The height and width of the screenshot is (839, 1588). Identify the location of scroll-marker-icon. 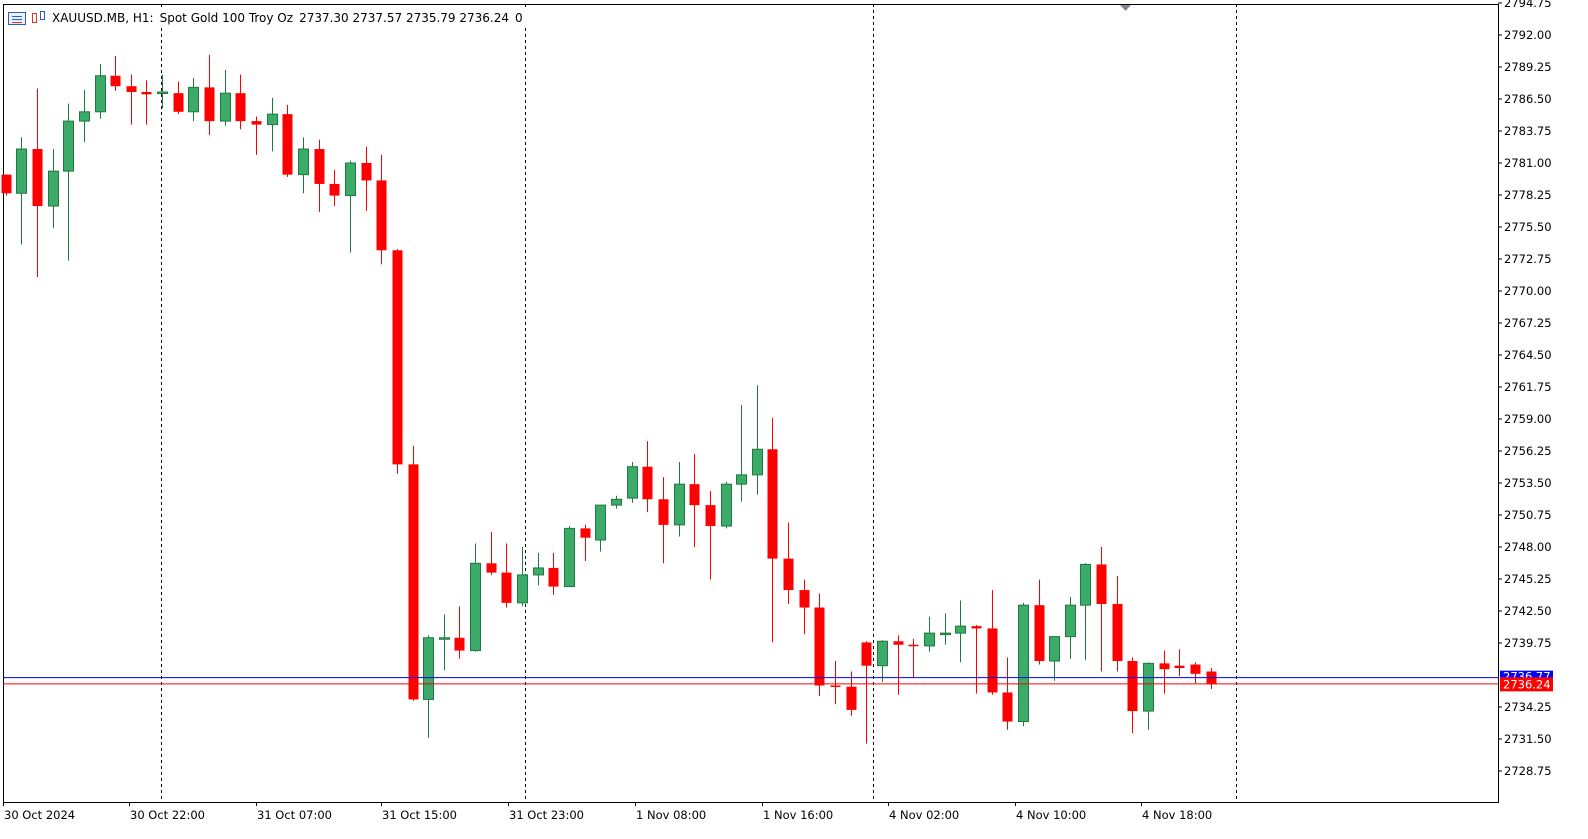
(1125, 8).